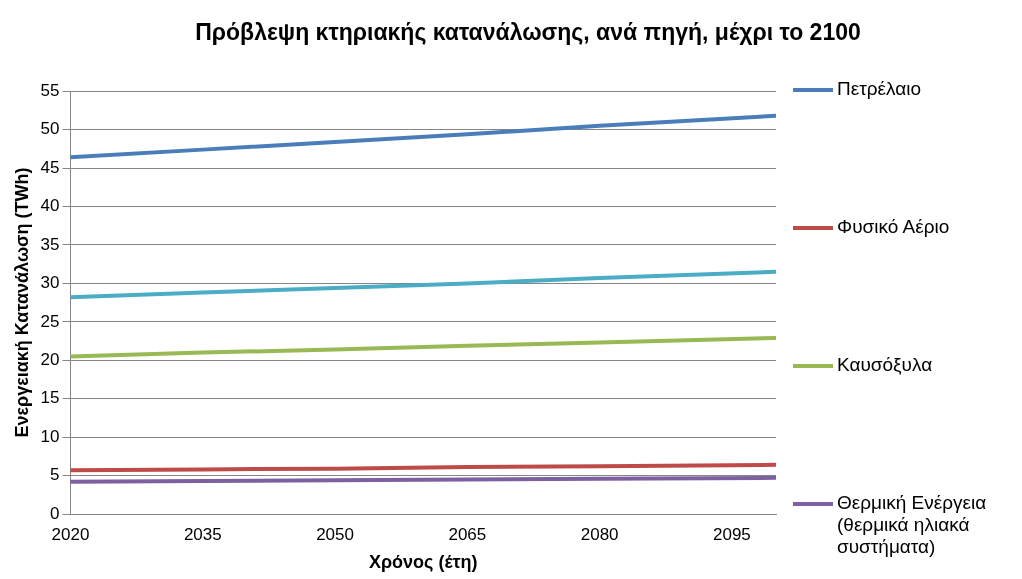 The image size is (1022, 579). I want to click on y-tick-label: 55, so click(50, 90).